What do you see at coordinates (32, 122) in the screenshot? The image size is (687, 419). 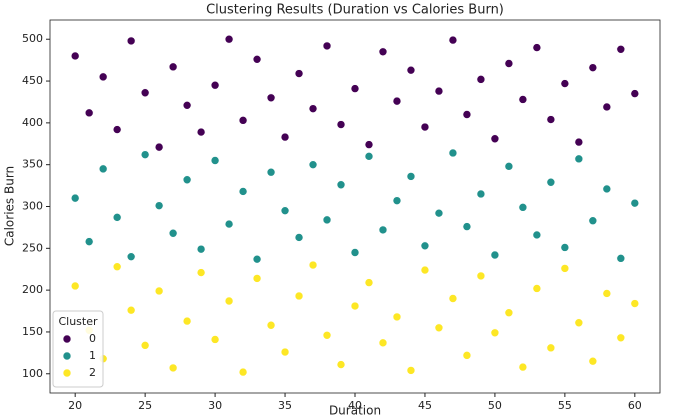 I see `y-tick-label: 400` at bounding box center [32, 122].